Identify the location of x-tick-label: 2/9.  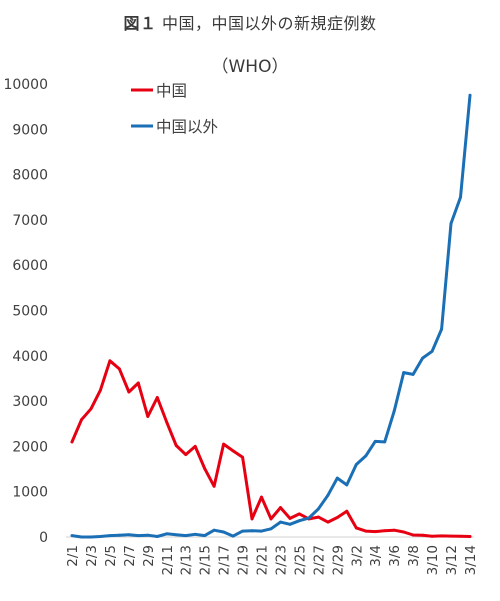
(149, 556).